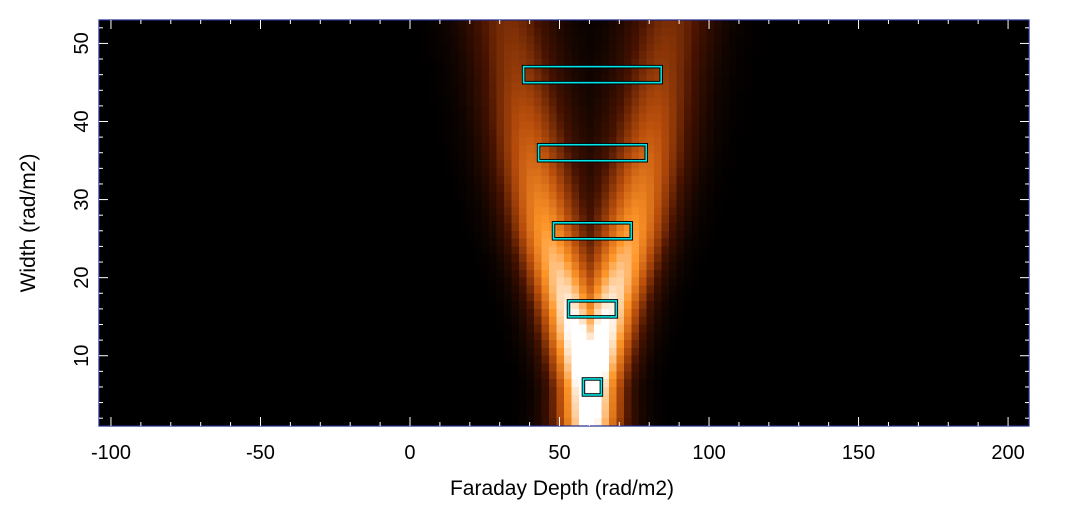  I want to click on x-axis-label: Faraday Depth (rad/m2), so click(562, 488).